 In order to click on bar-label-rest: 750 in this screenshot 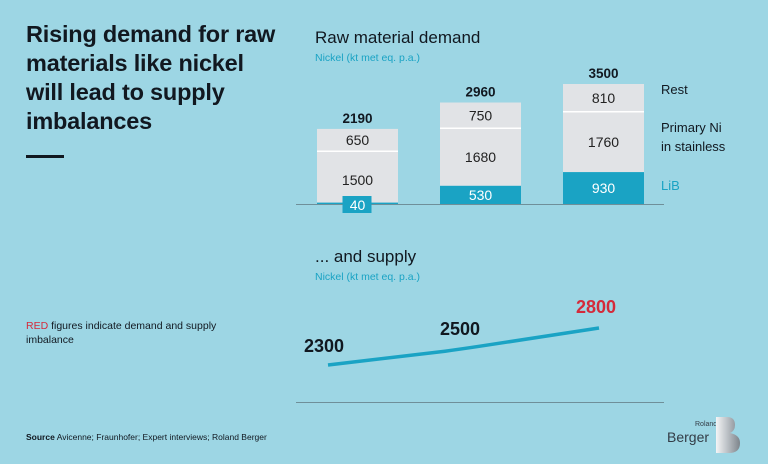, I will do `click(481, 115)`.